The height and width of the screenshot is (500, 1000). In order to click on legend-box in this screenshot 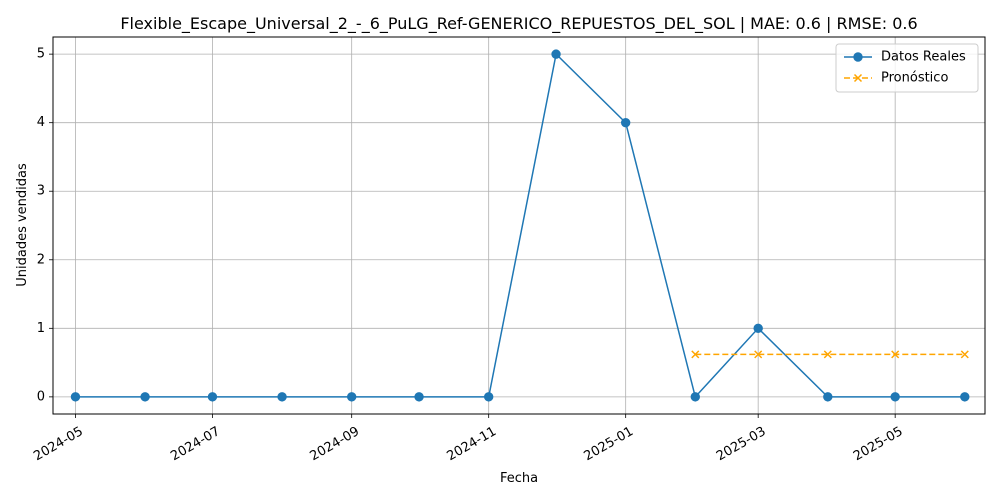, I will do `click(907, 68)`.